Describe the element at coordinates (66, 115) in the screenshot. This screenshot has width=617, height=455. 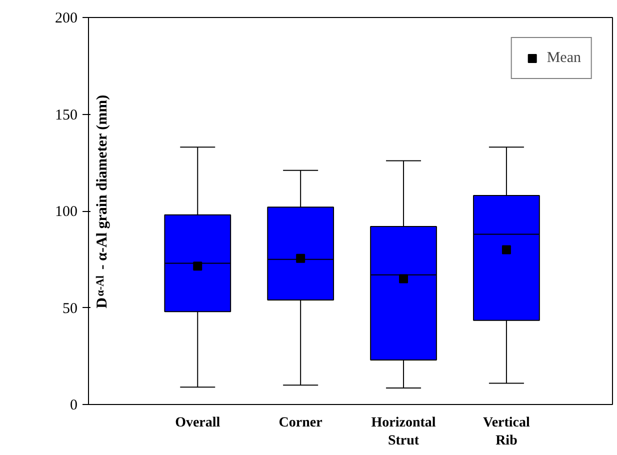
I see `y-tick-label: 150` at that location.